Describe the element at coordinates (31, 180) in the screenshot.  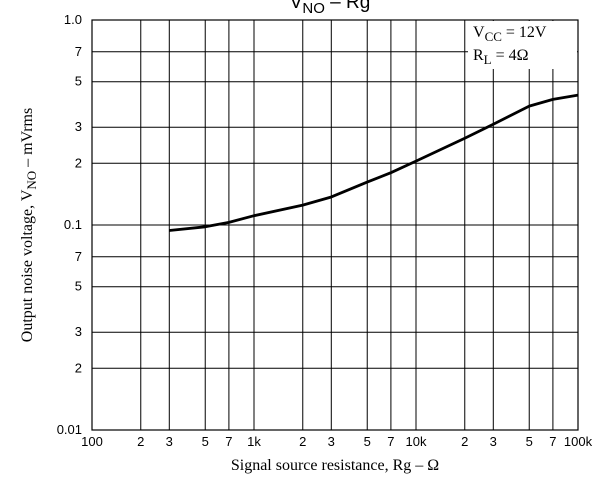
I see `y-label-sub: NO` at that location.